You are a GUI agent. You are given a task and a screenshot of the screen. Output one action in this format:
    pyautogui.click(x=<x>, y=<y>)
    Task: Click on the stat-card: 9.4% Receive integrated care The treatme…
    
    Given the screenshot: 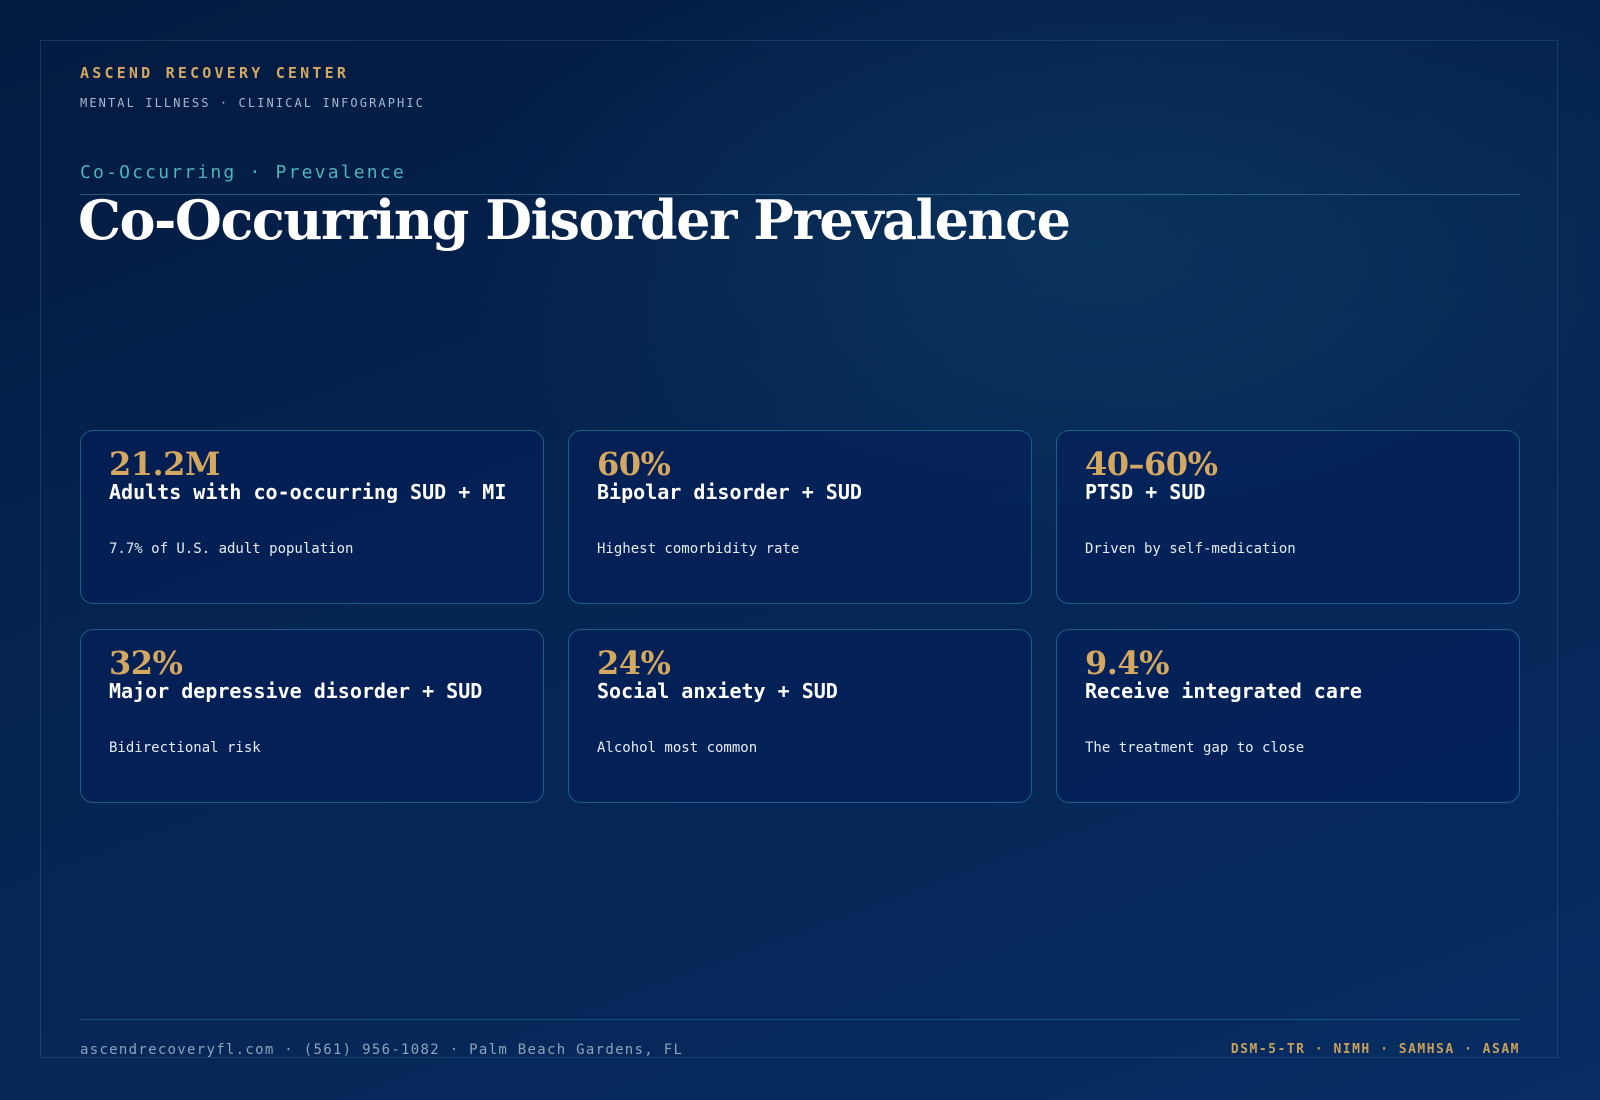 What is the action you would take?
    pyautogui.click(x=1288, y=716)
    